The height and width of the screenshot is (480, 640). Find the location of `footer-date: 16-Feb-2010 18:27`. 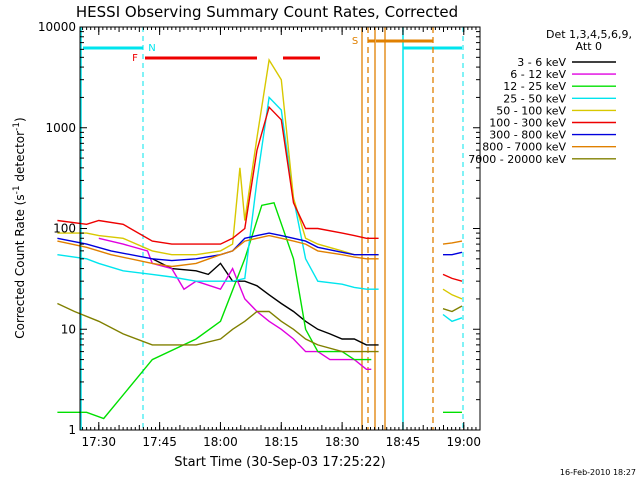

footer-date: 16-Feb-2010 18:27 is located at coordinates (598, 472).